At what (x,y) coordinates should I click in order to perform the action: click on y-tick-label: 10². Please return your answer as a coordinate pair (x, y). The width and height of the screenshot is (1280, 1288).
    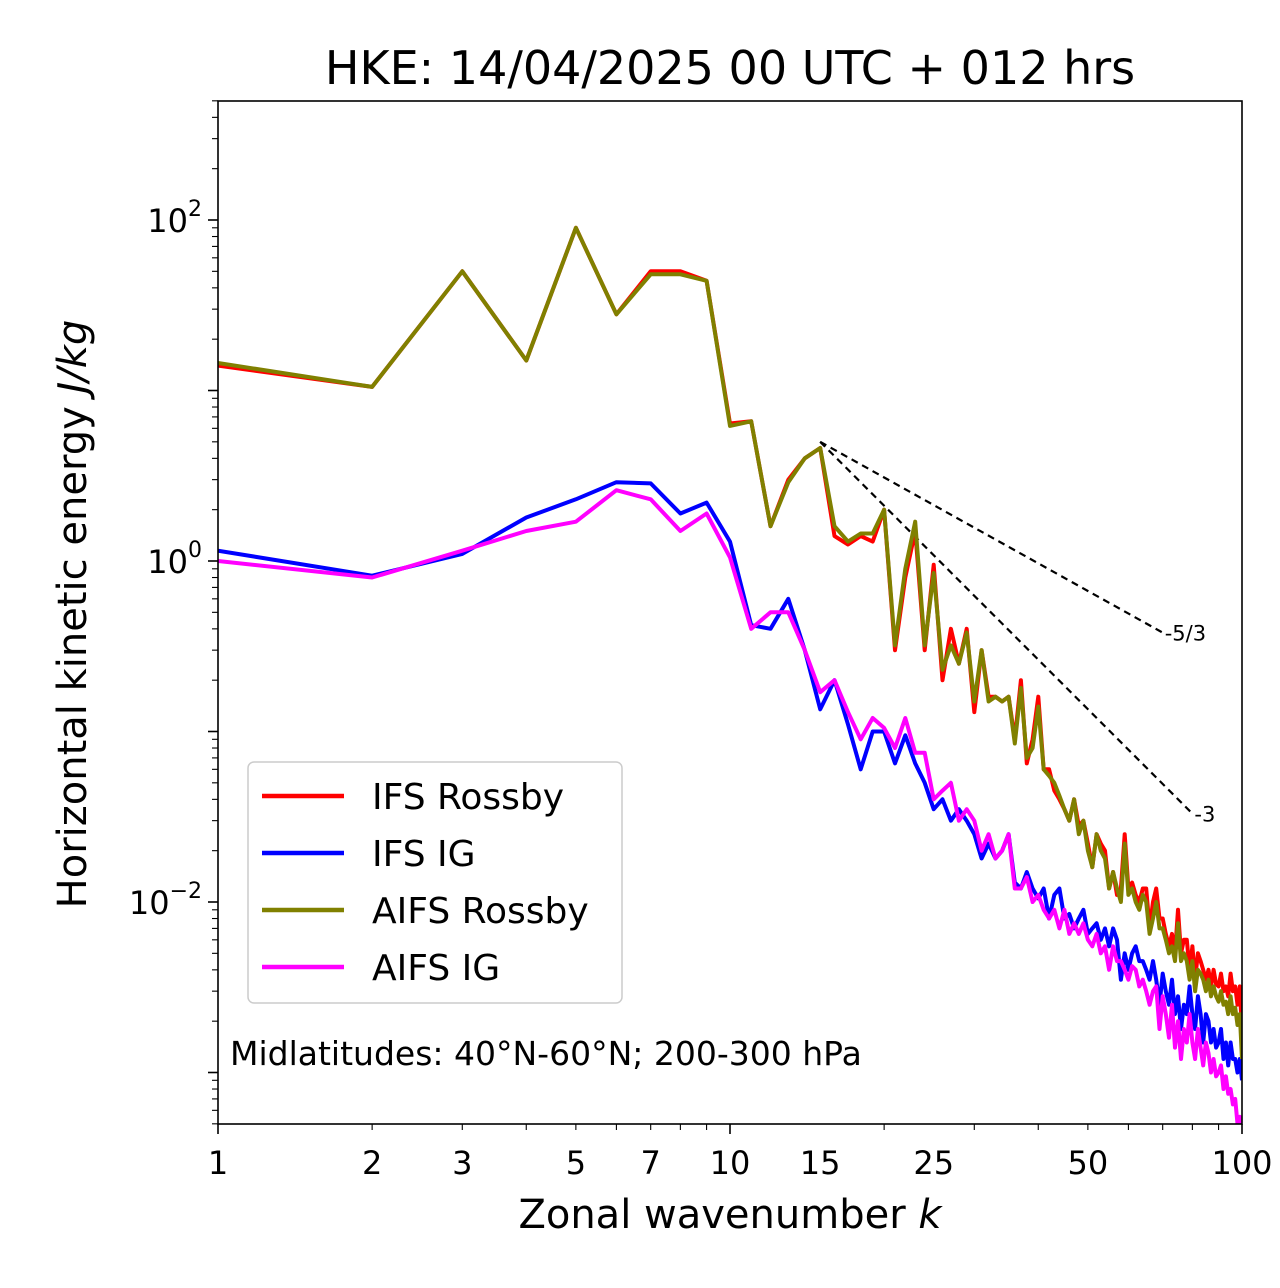
    Looking at the image, I should click on (174, 218).